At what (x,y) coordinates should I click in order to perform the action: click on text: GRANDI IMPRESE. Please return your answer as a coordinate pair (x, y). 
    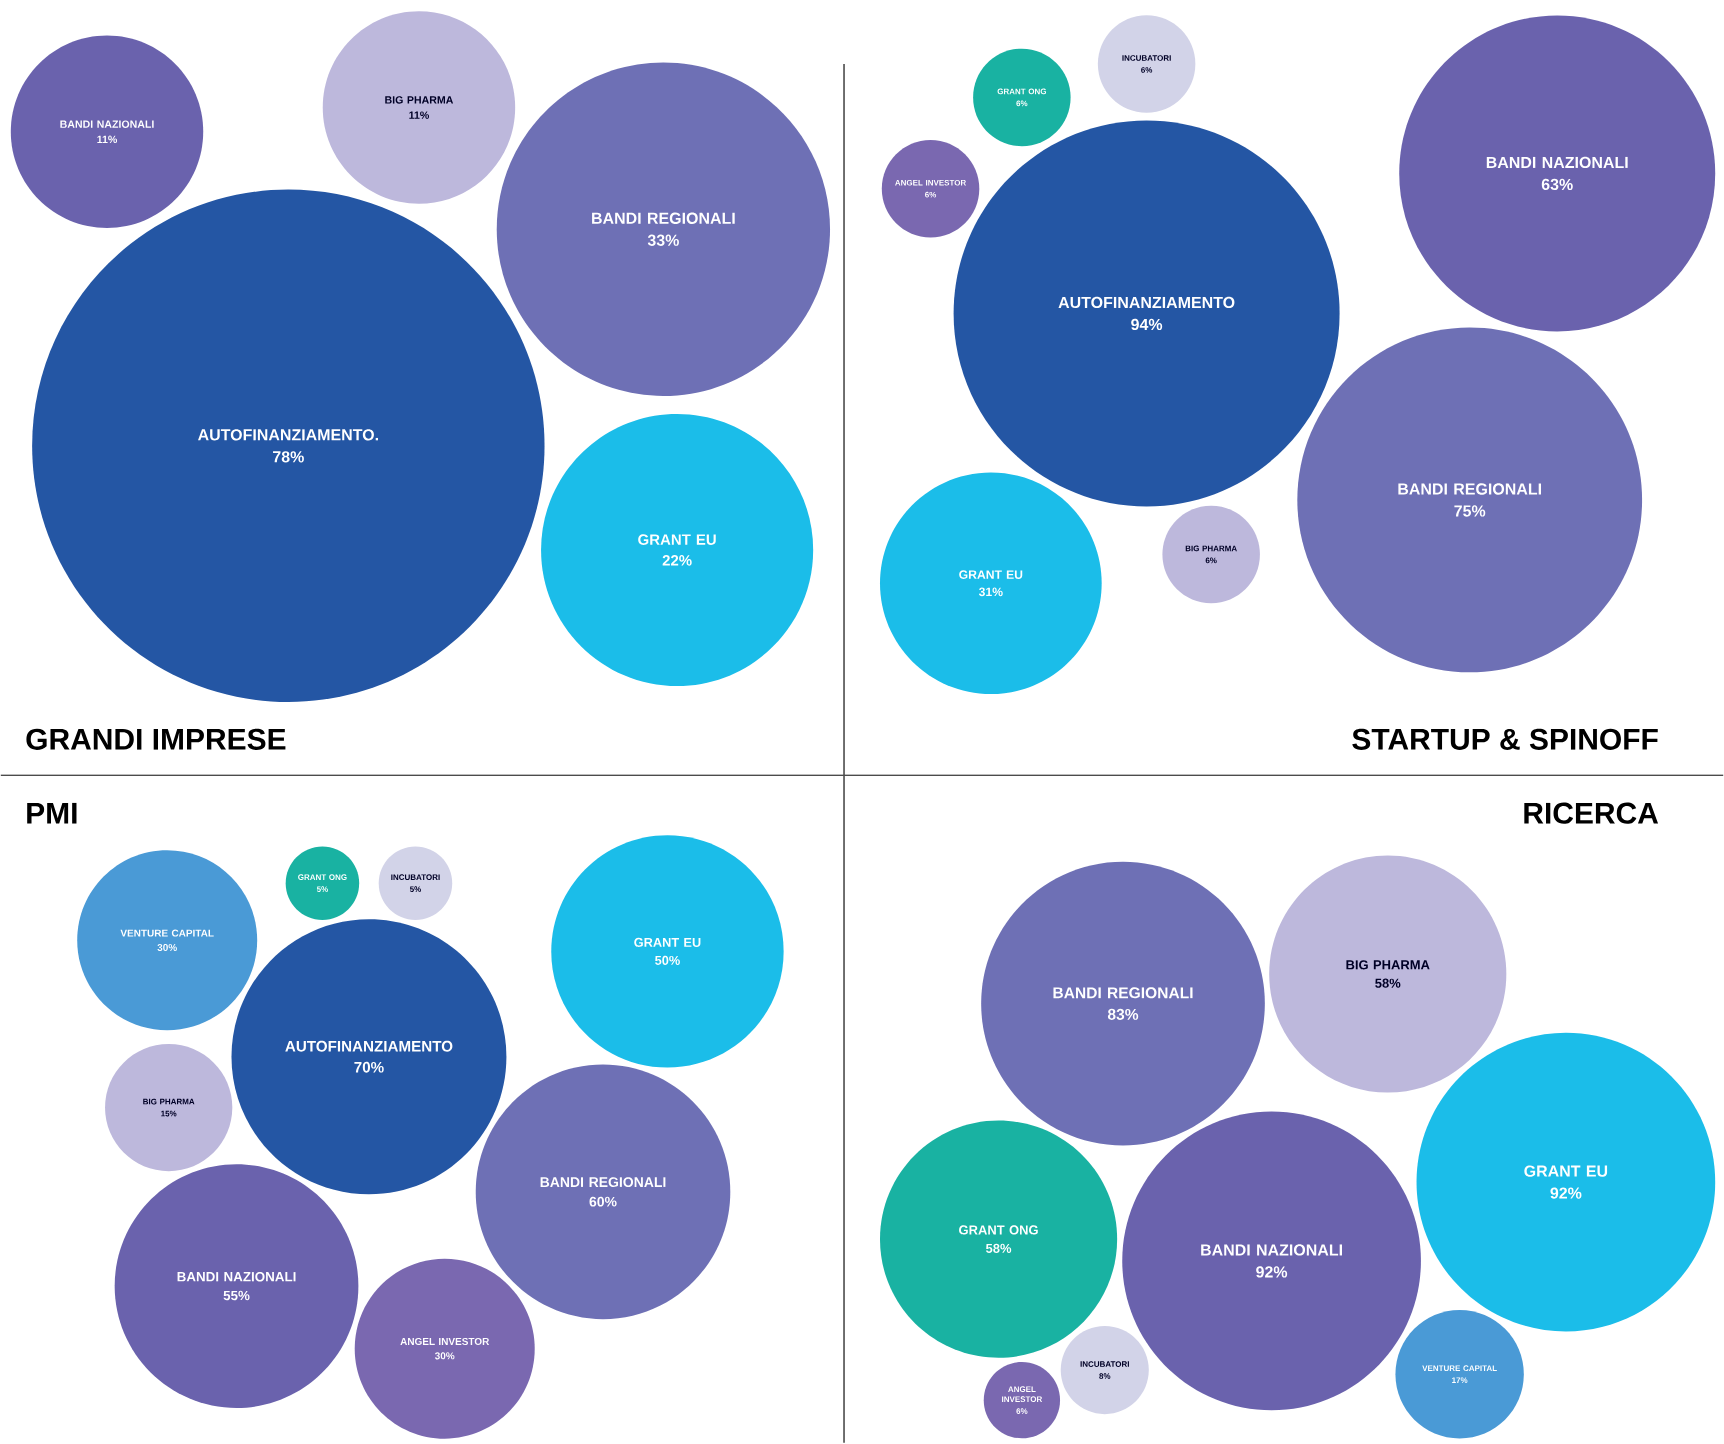
    Looking at the image, I should click on (156, 739).